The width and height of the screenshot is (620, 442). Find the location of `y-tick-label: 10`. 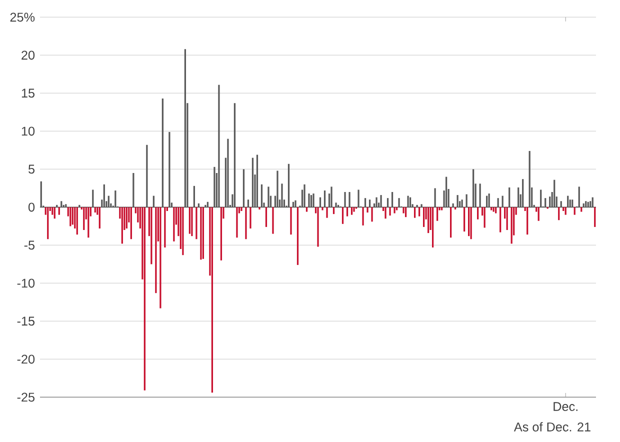

y-tick-label: 10 is located at coordinates (28, 131).